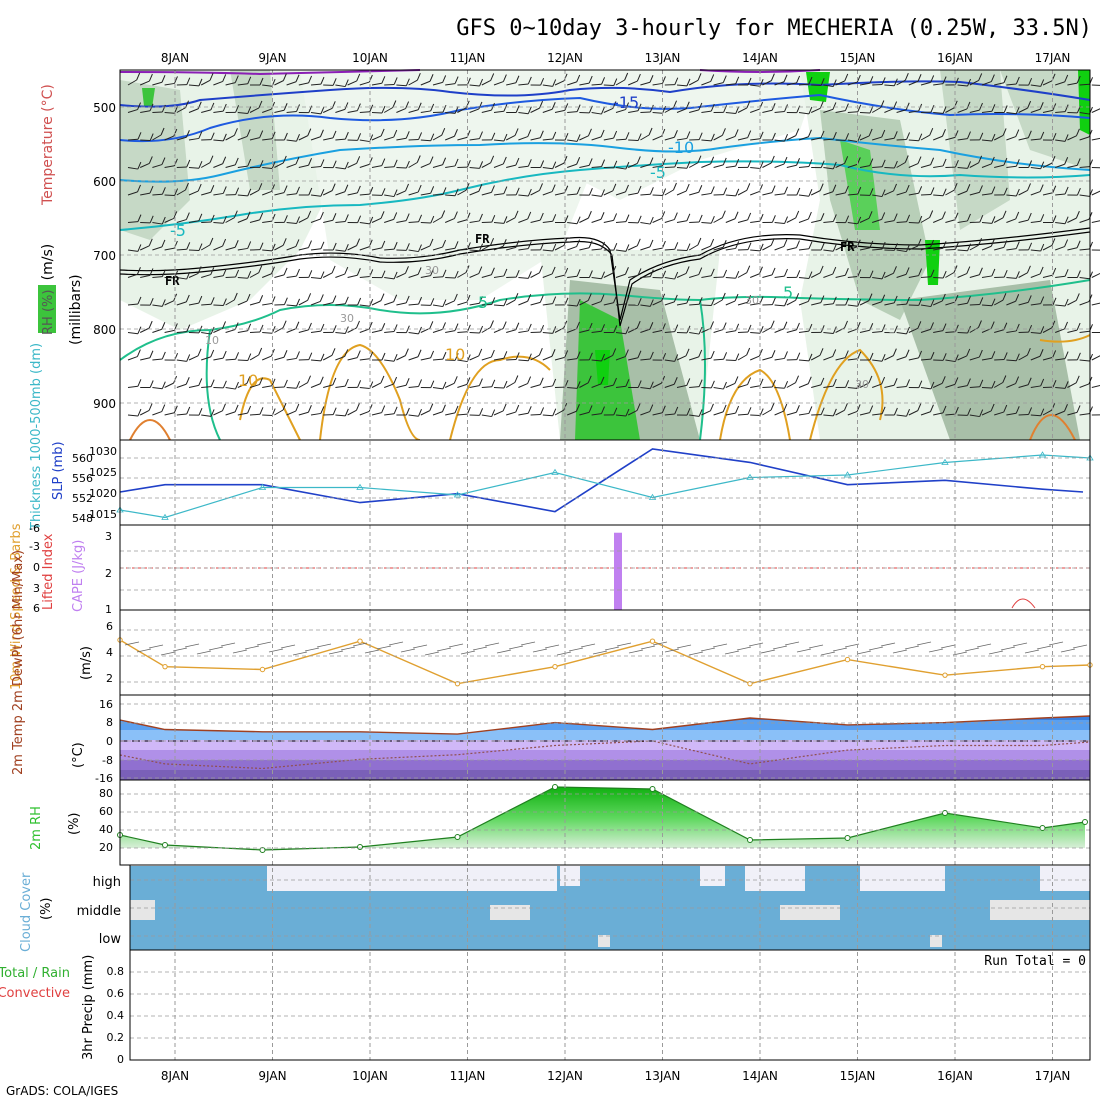 The image size is (1100, 1100). Describe the element at coordinates (1042, 666) in the screenshot. I see `wind-speed-point` at that location.